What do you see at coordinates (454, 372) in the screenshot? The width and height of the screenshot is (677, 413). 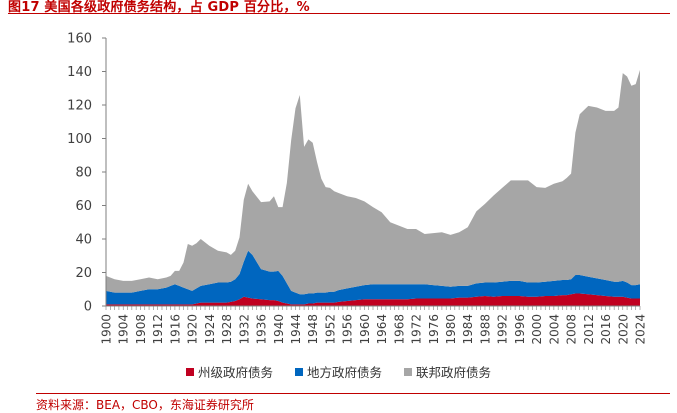 I see `legend-label: 联邦政府债务` at bounding box center [454, 372].